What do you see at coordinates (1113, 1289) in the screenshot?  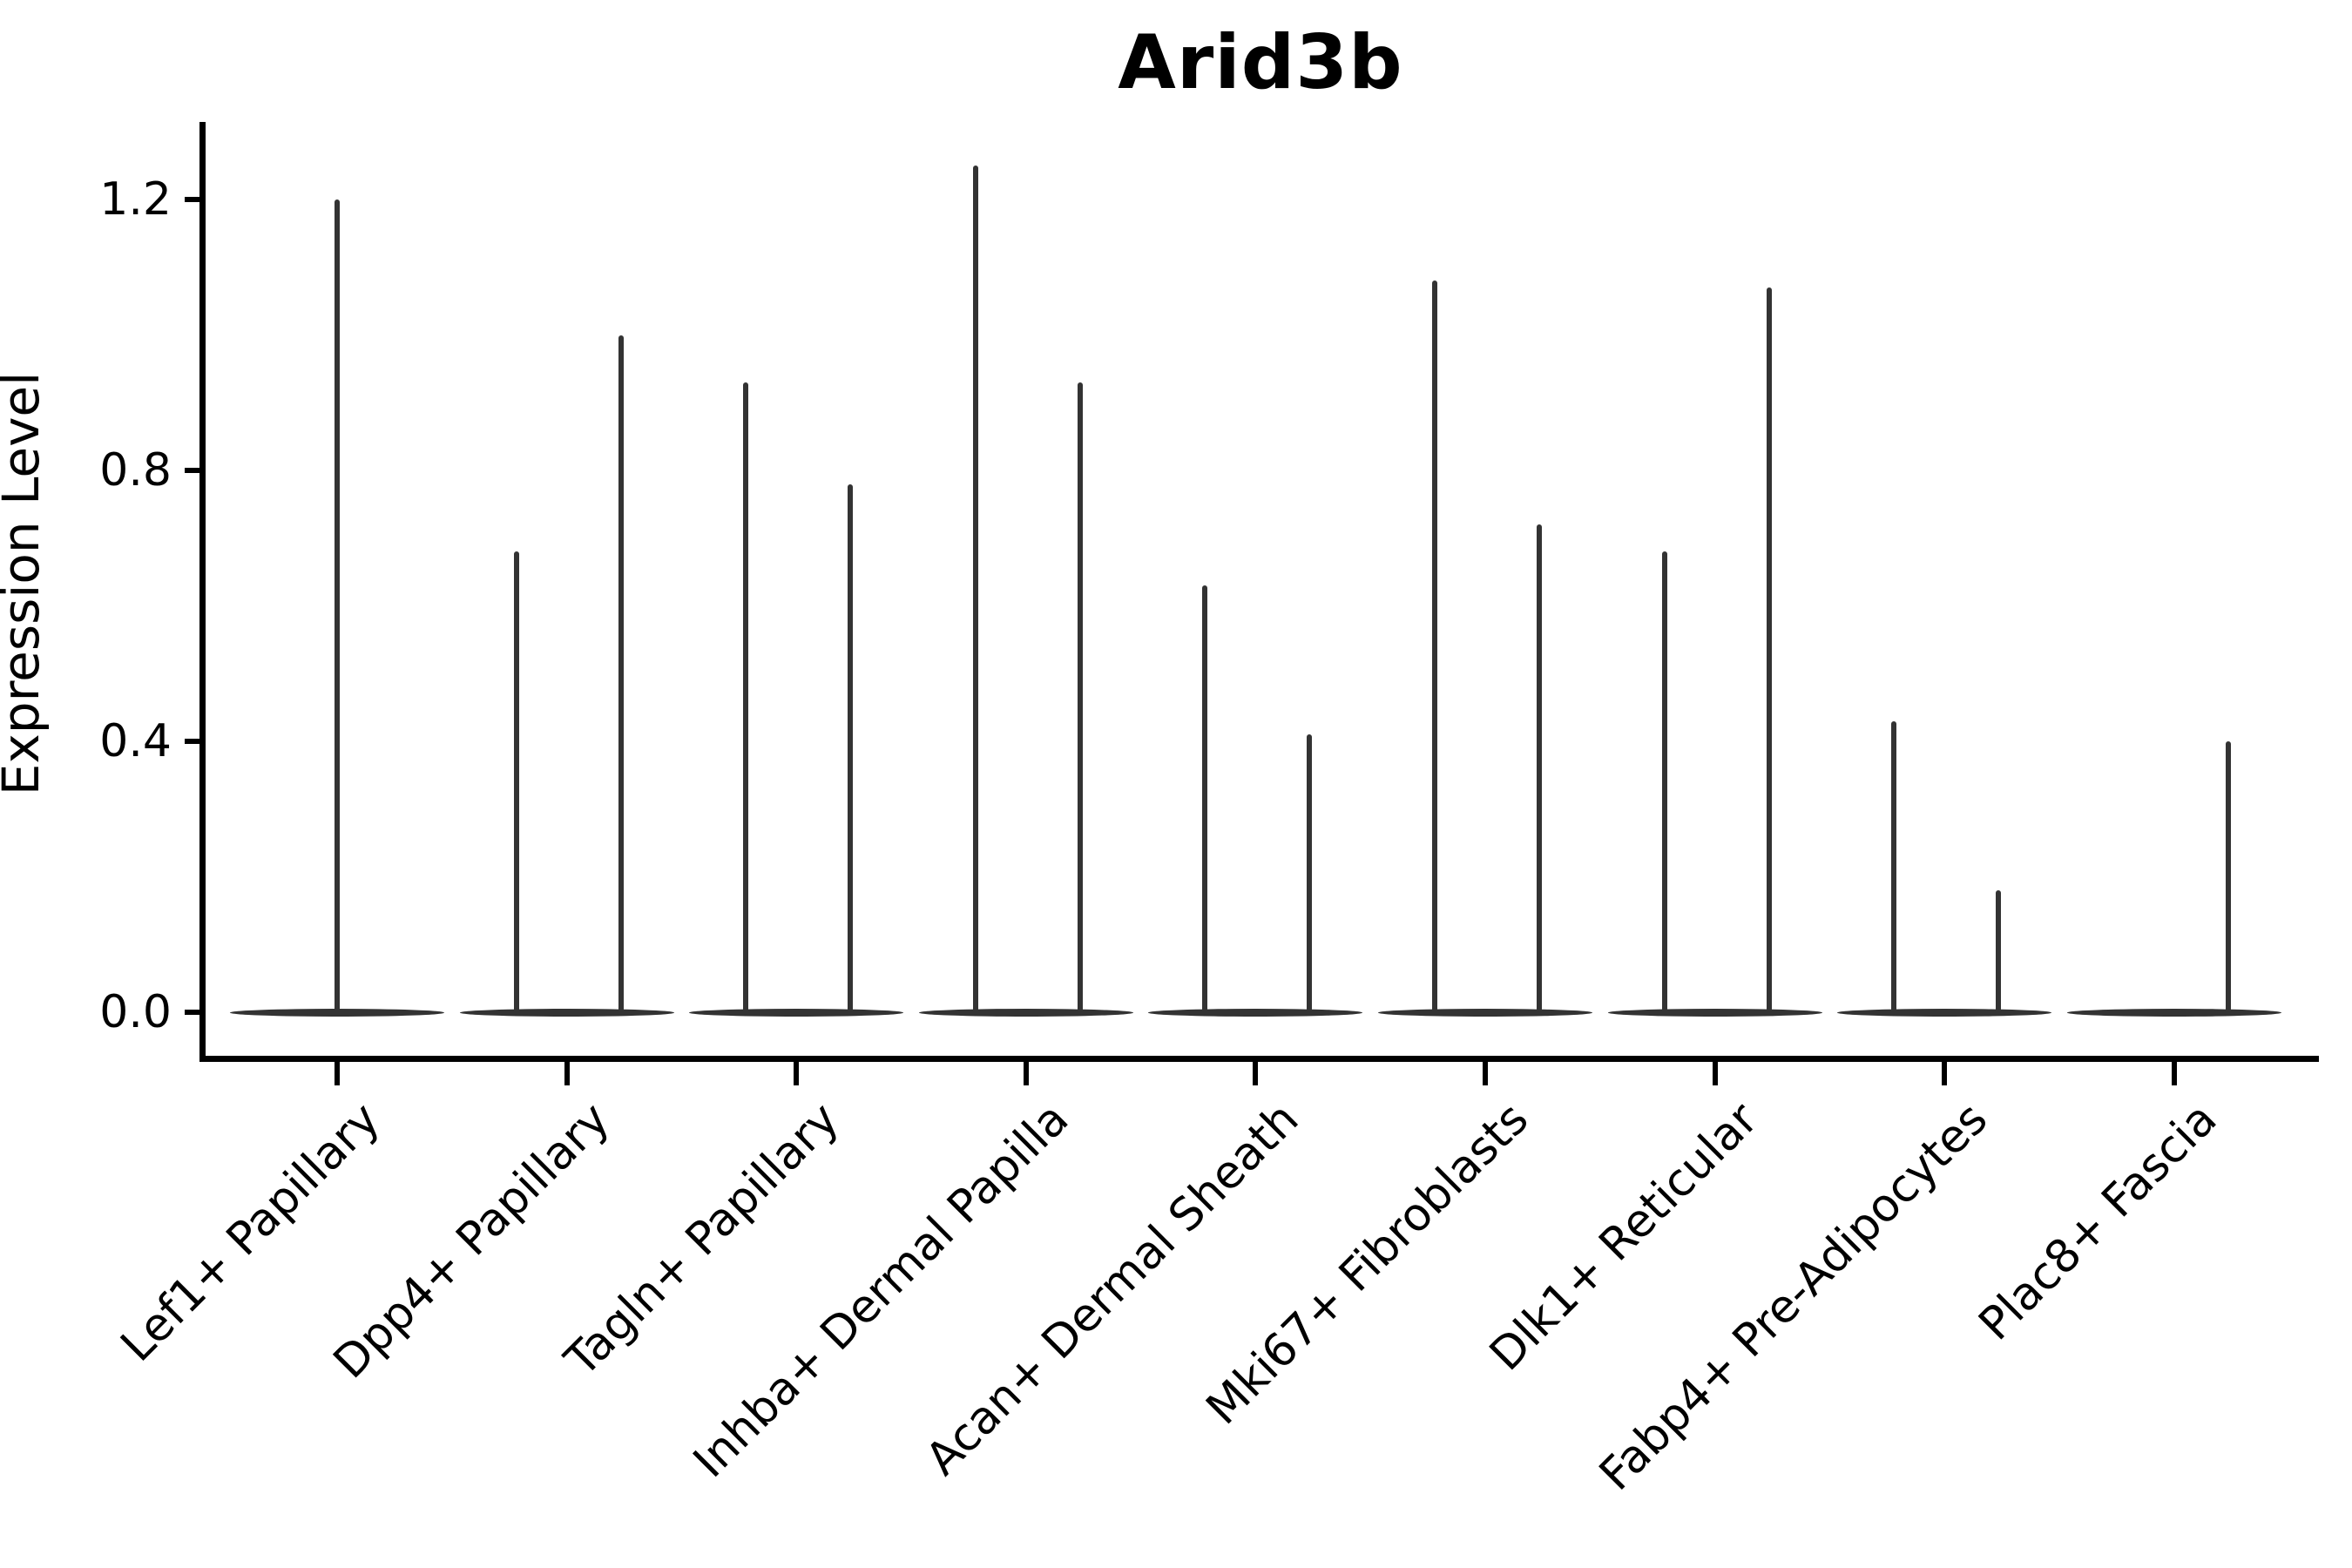 I see `x-tick-label: Acan+ Dermal Sheath` at bounding box center [1113, 1289].